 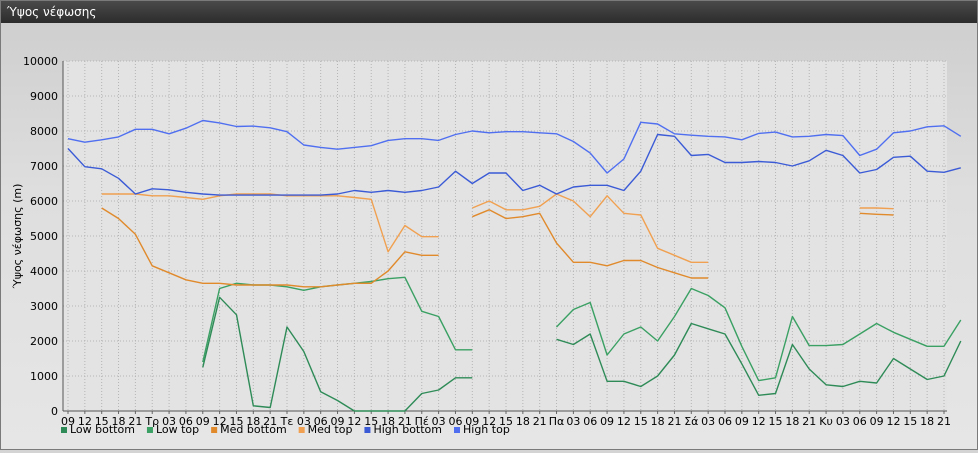 I want to click on window-title: Ύψος νέφωσης, so click(x=489, y=12).